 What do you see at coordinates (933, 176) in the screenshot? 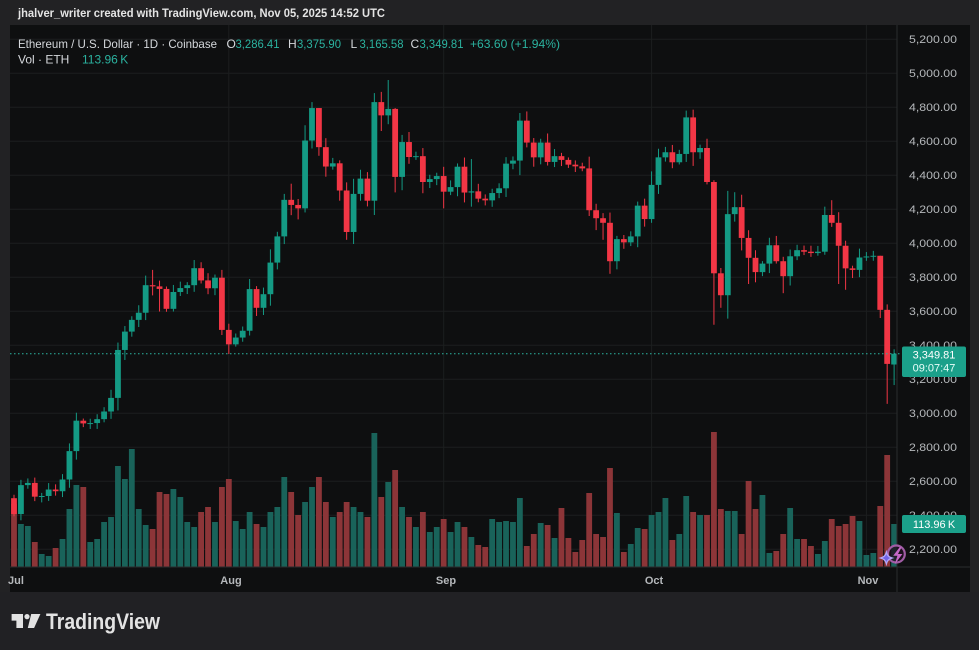
I see `svg-text: 4,400.00` at bounding box center [933, 176].